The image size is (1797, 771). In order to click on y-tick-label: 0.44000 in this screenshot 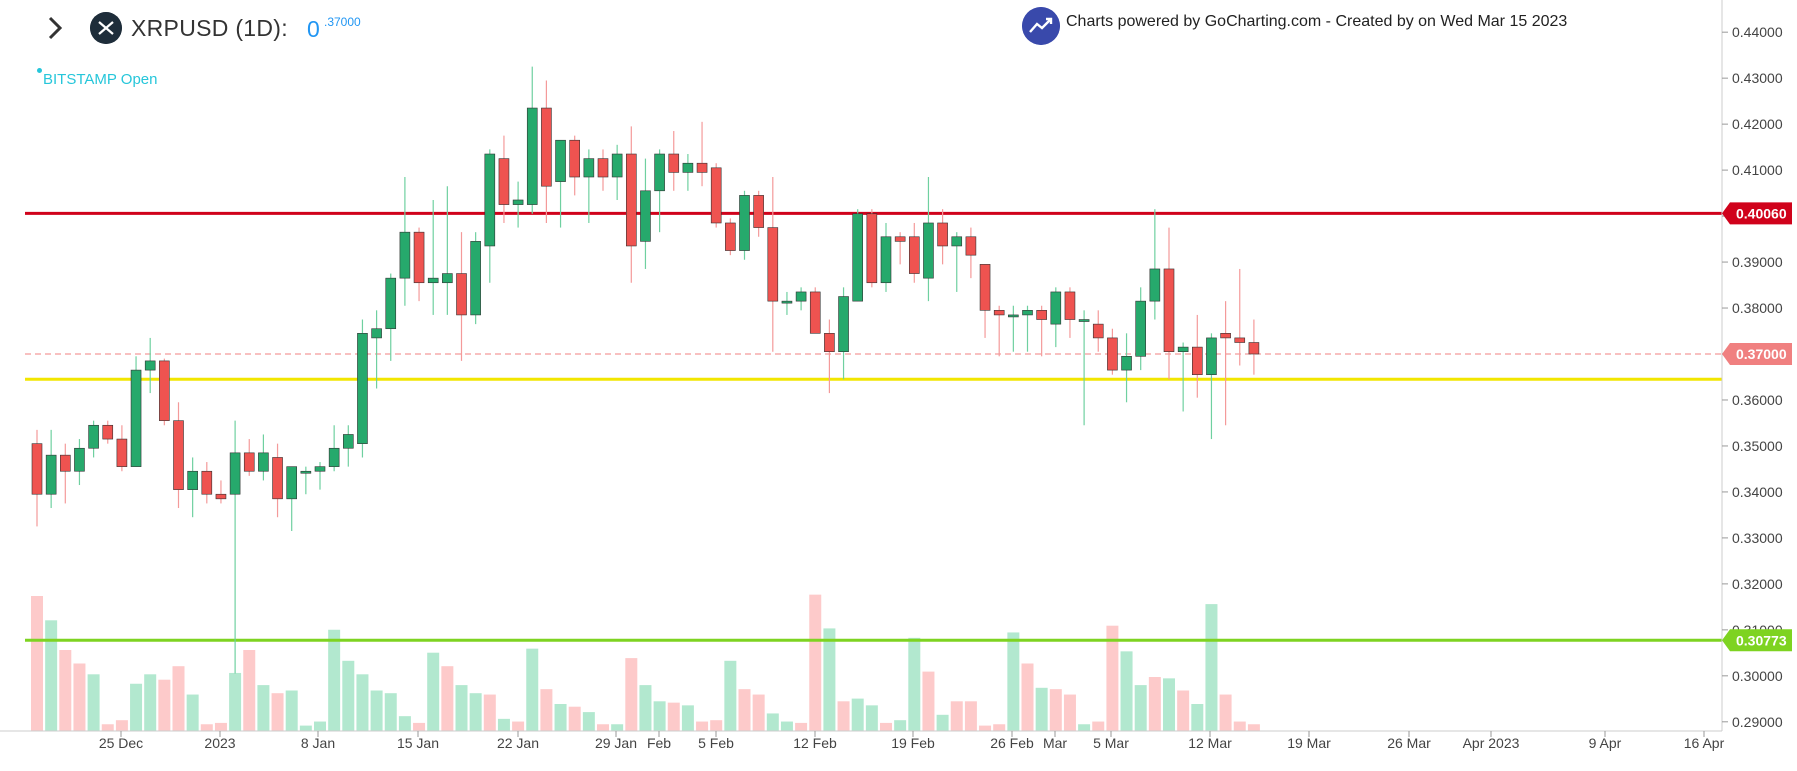, I will do `click(1757, 32)`.